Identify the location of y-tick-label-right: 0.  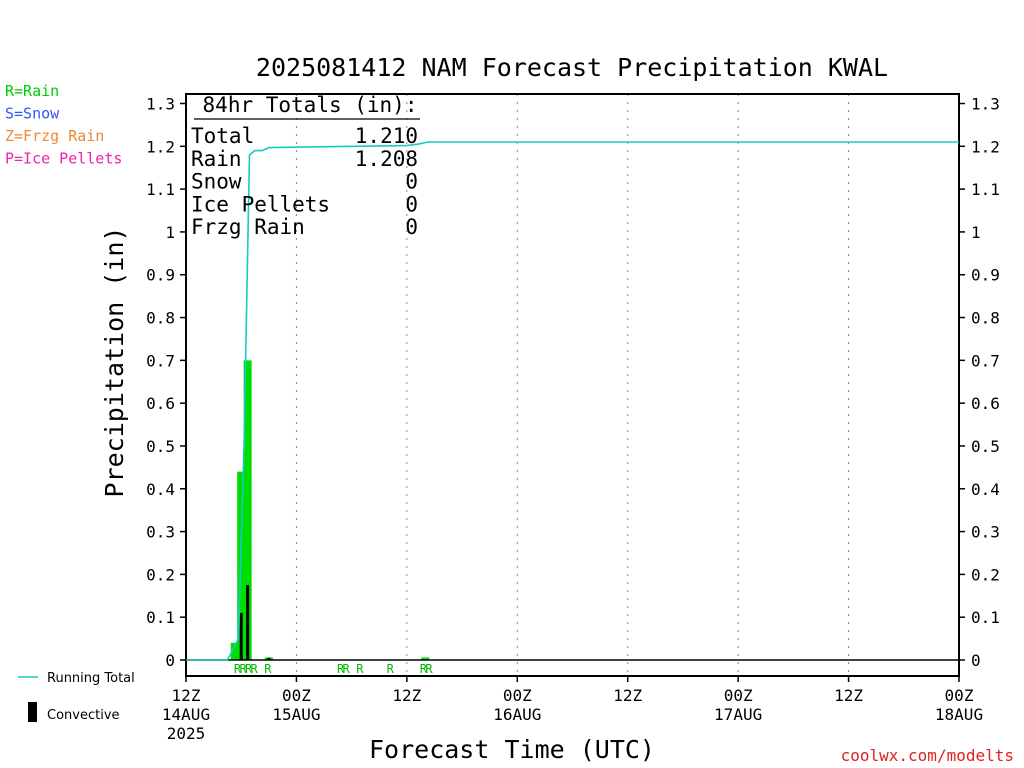
(976, 660).